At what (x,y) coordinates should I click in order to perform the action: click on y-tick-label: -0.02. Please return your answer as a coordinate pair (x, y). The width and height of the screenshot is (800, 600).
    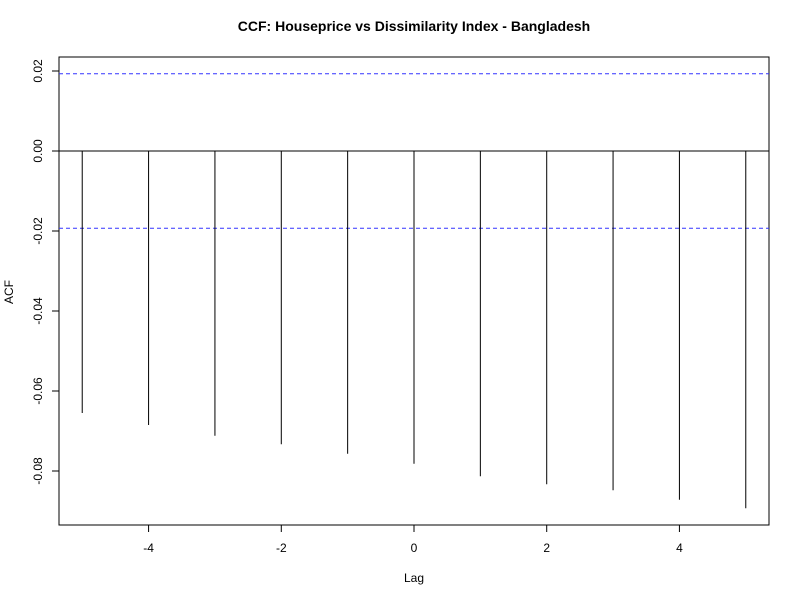
    Looking at the image, I should click on (38, 231).